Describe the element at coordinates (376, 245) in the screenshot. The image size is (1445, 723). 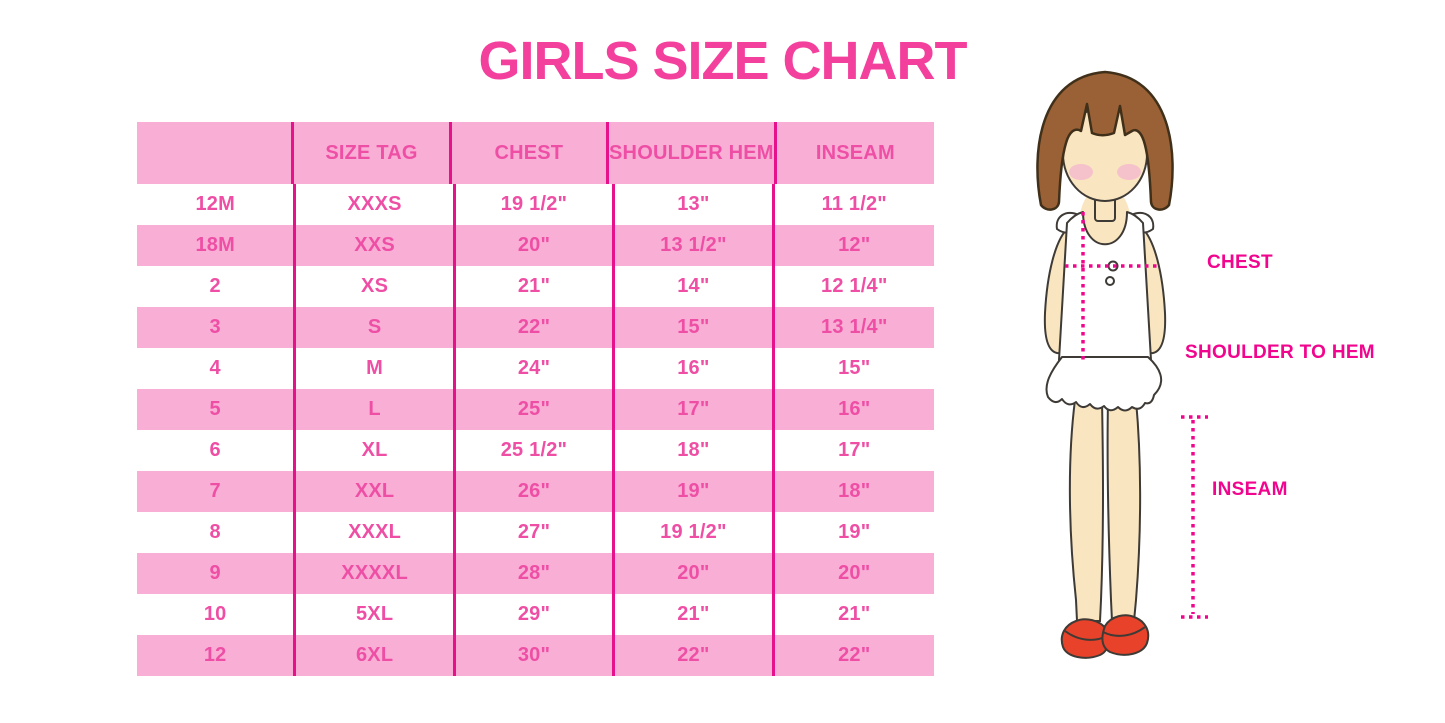
I see `table-cell: XXS` at that location.